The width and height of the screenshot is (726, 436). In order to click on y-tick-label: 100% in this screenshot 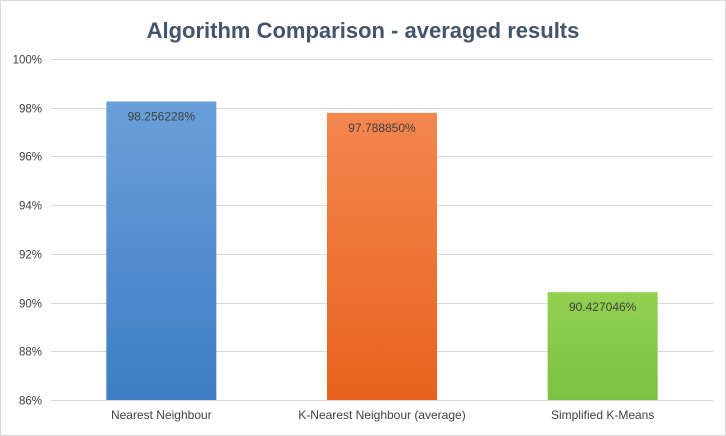, I will do `click(27, 61)`.